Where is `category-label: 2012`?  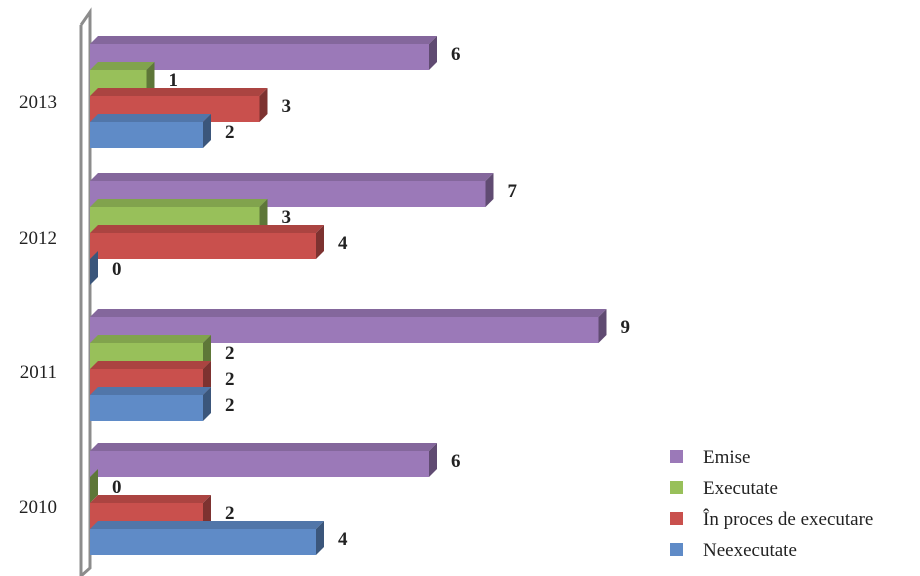 category-label: 2012 is located at coordinates (38, 238).